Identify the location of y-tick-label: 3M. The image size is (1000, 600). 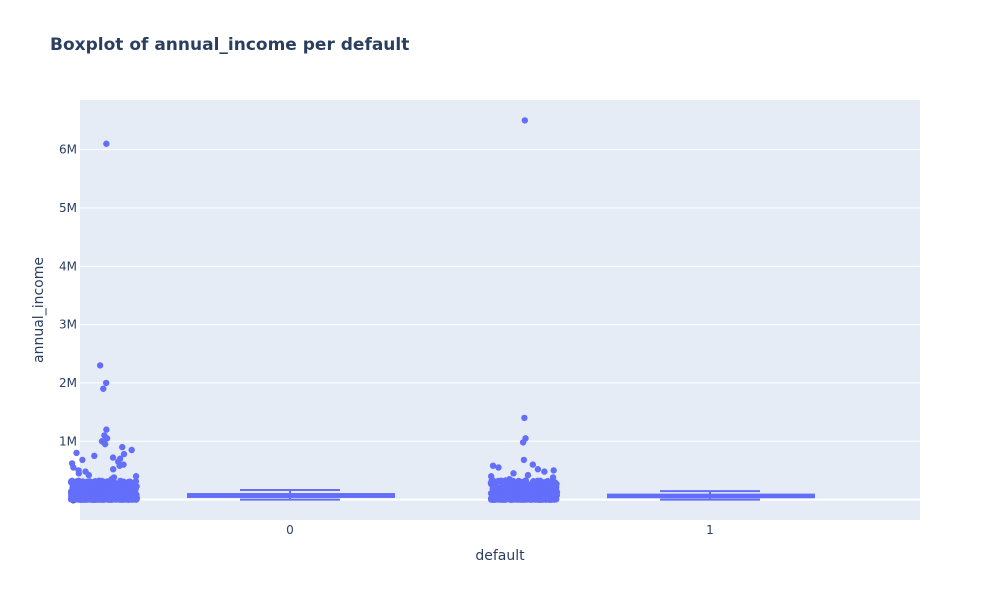
(68, 325).